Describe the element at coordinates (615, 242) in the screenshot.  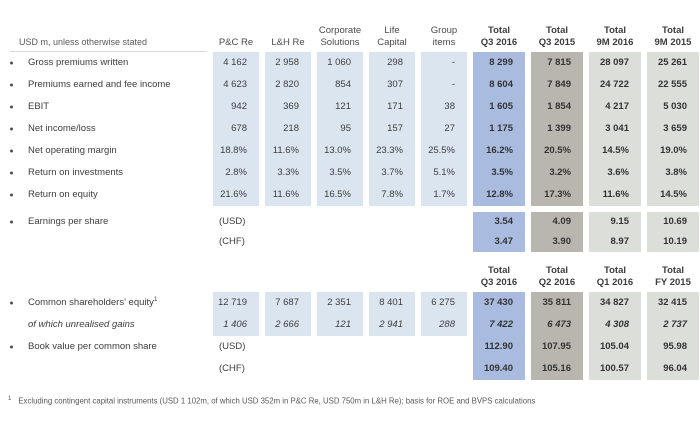
I see `total-9m-2016-cell: 8.97` at that location.